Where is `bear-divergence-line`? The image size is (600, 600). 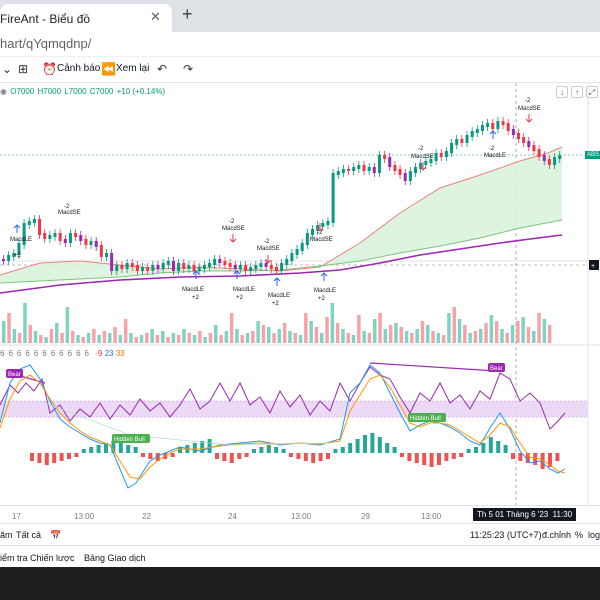
bear-divergence-line is located at coordinates (433, 367).